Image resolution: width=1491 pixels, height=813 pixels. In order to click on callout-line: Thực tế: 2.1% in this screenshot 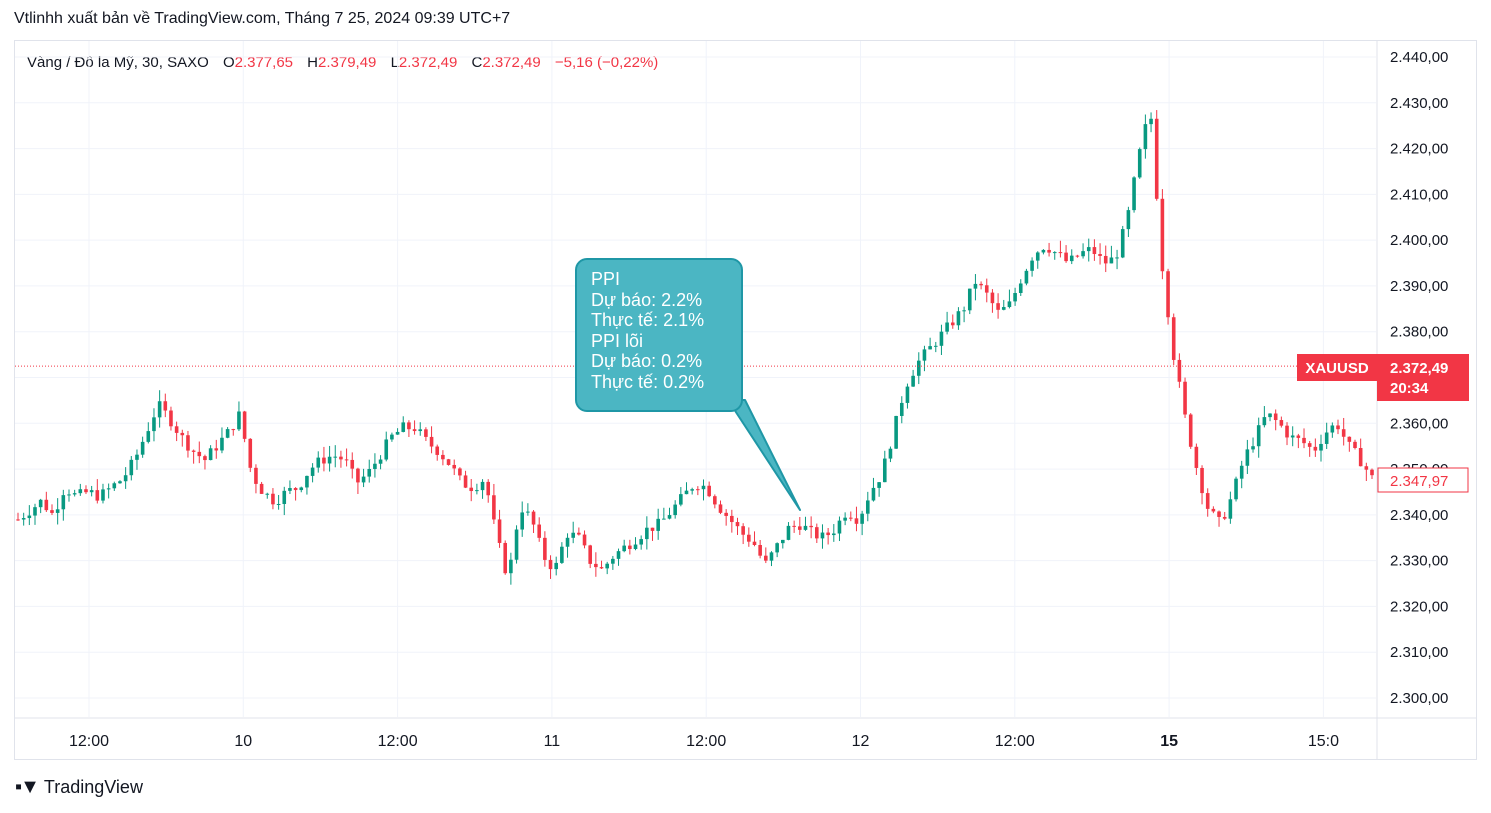, I will do `click(648, 320)`.